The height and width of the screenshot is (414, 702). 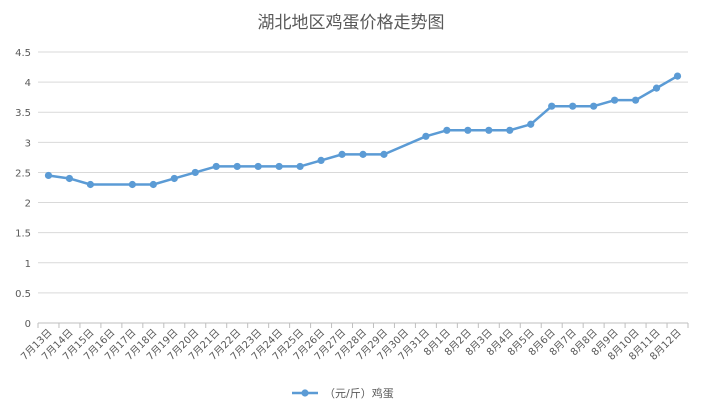 I want to click on y-tick-label: 0, so click(x=28, y=324).